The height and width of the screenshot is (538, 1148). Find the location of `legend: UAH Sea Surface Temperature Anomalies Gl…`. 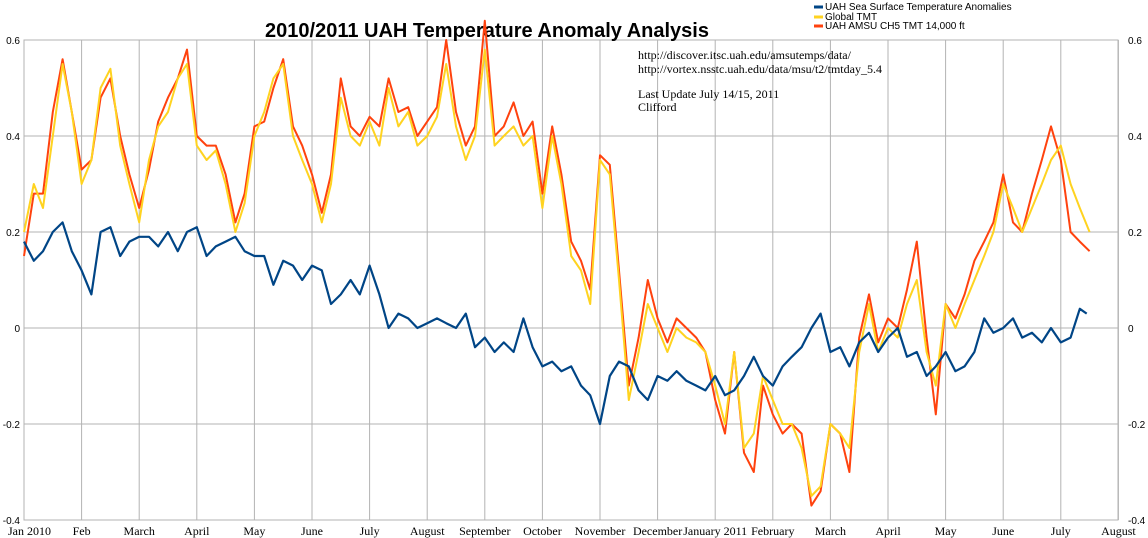

legend: UAH Sea Surface Temperature Anomalies Gl… is located at coordinates (913, 17).